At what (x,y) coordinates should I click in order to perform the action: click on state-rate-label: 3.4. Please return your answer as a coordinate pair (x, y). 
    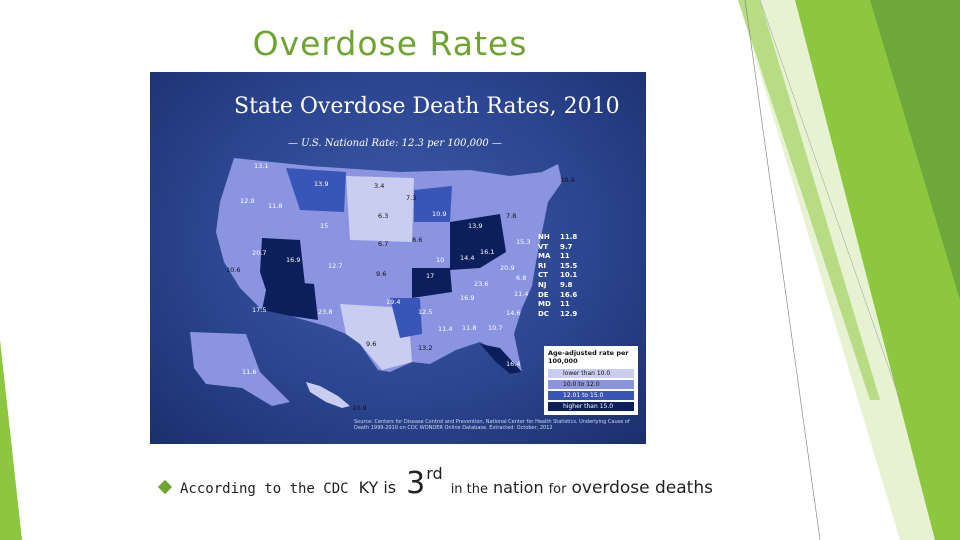
    Looking at the image, I should click on (379, 186).